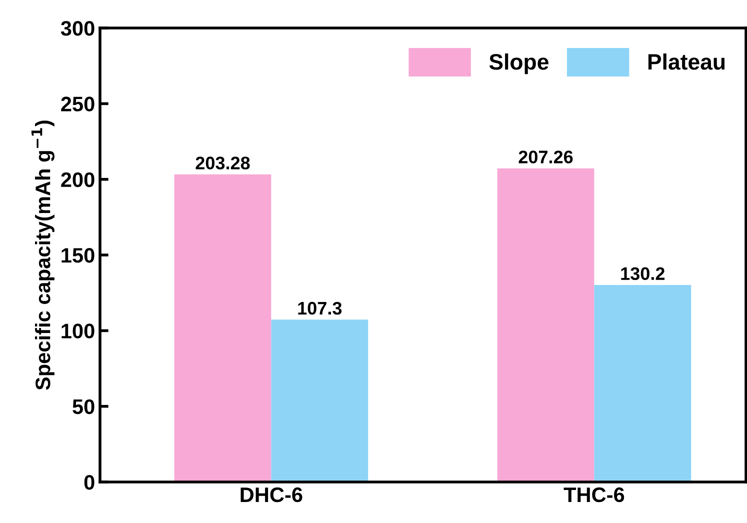 The height and width of the screenshot is (523, 747). Describe the element at coordinates (545, 157) in the screenshot. I see `data-label: 207.26` at that location.